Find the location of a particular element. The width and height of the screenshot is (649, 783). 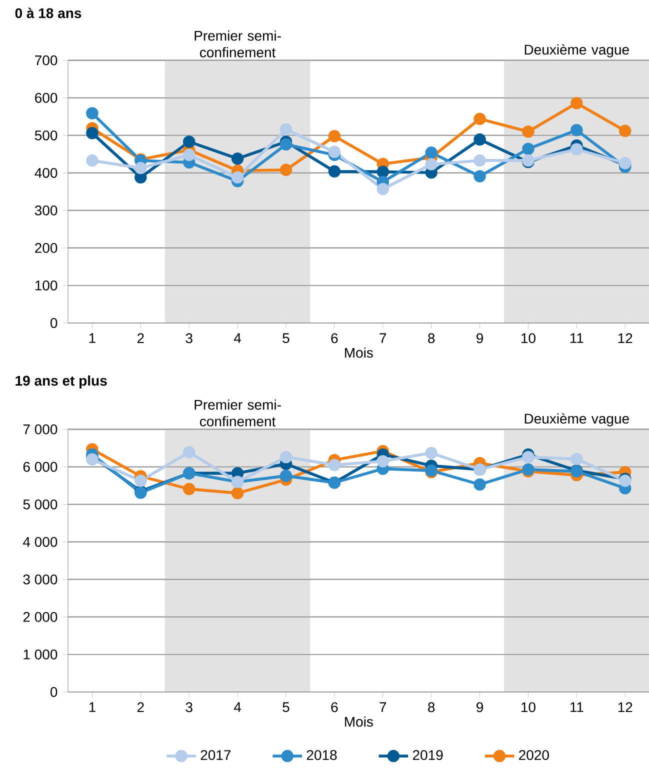

y-tick-label: 400 is located at coordinates (46, 173).